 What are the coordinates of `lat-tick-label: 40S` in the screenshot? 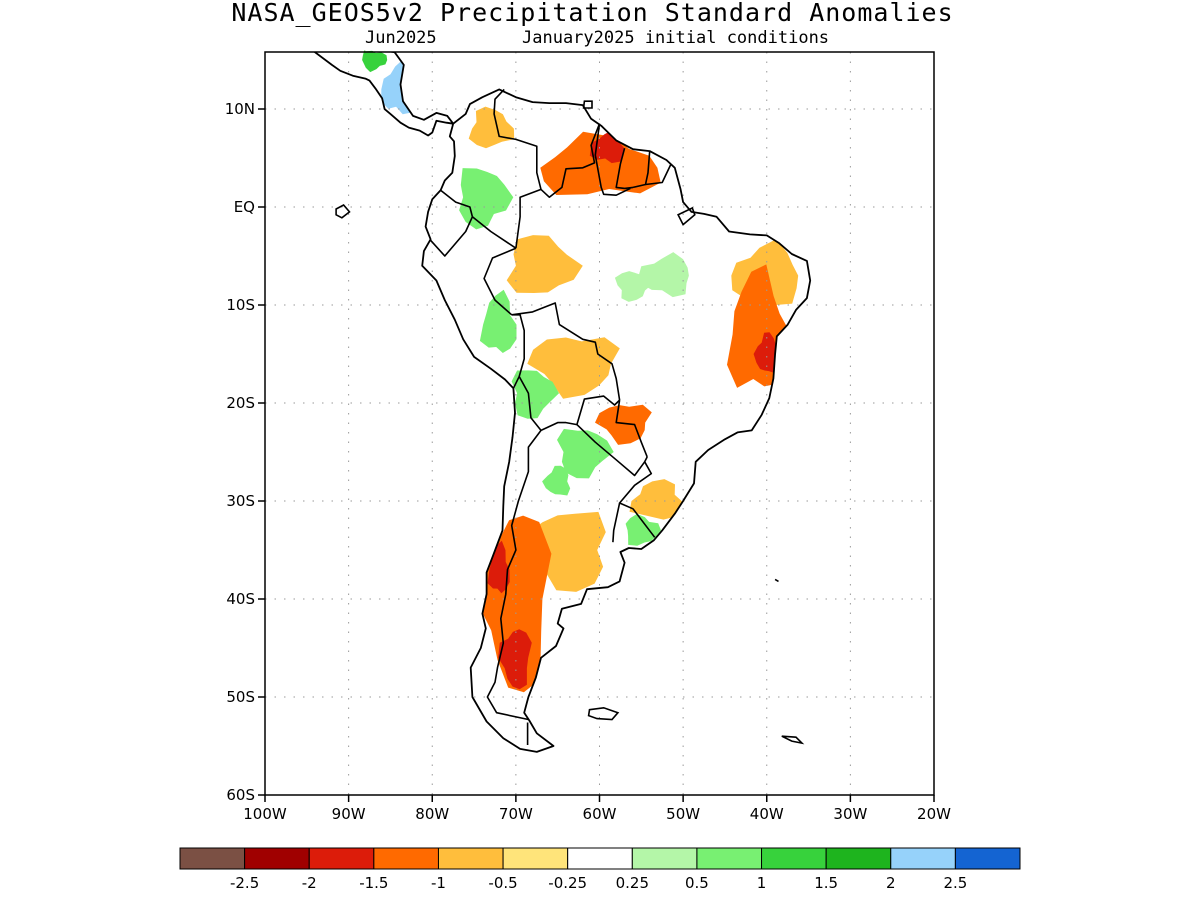 It's located at (240, 599).